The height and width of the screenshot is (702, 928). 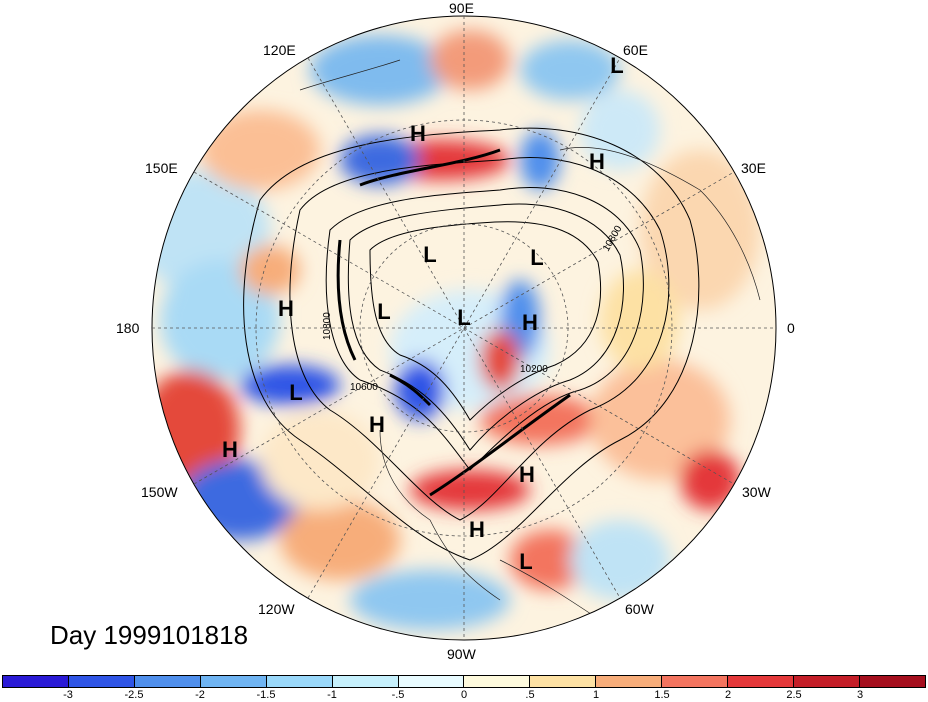 I want to click on colorbar-tick-label: -3, so click(x=68, y=695).